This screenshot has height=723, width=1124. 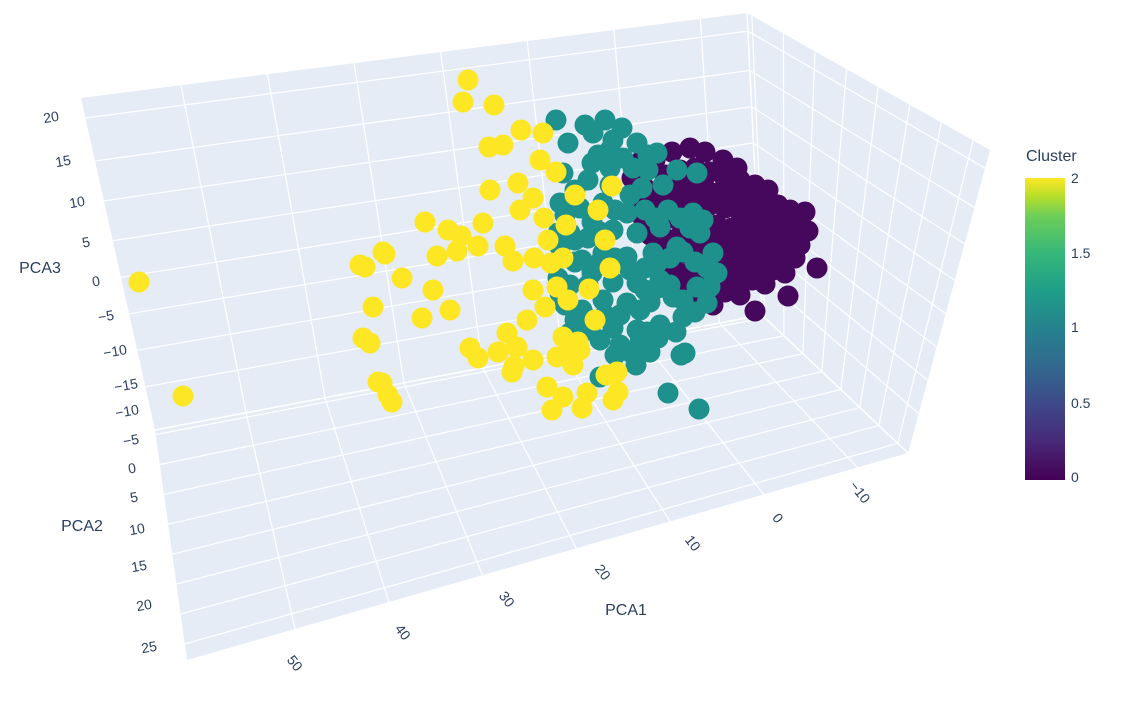 I want to click on colorbar-tick-label: 1, so click(x=1075, y=327).